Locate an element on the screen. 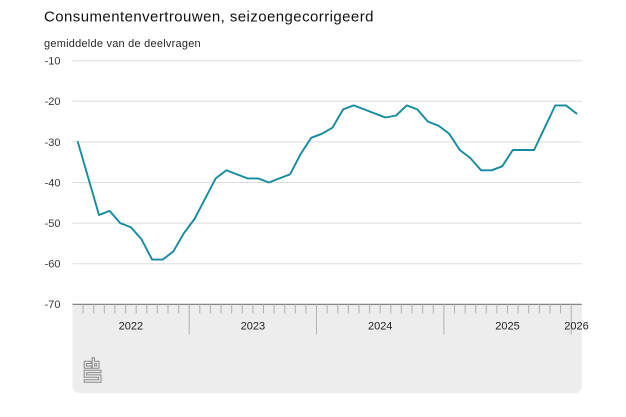  svg-text: -70 is located at coordinates (53, 305).